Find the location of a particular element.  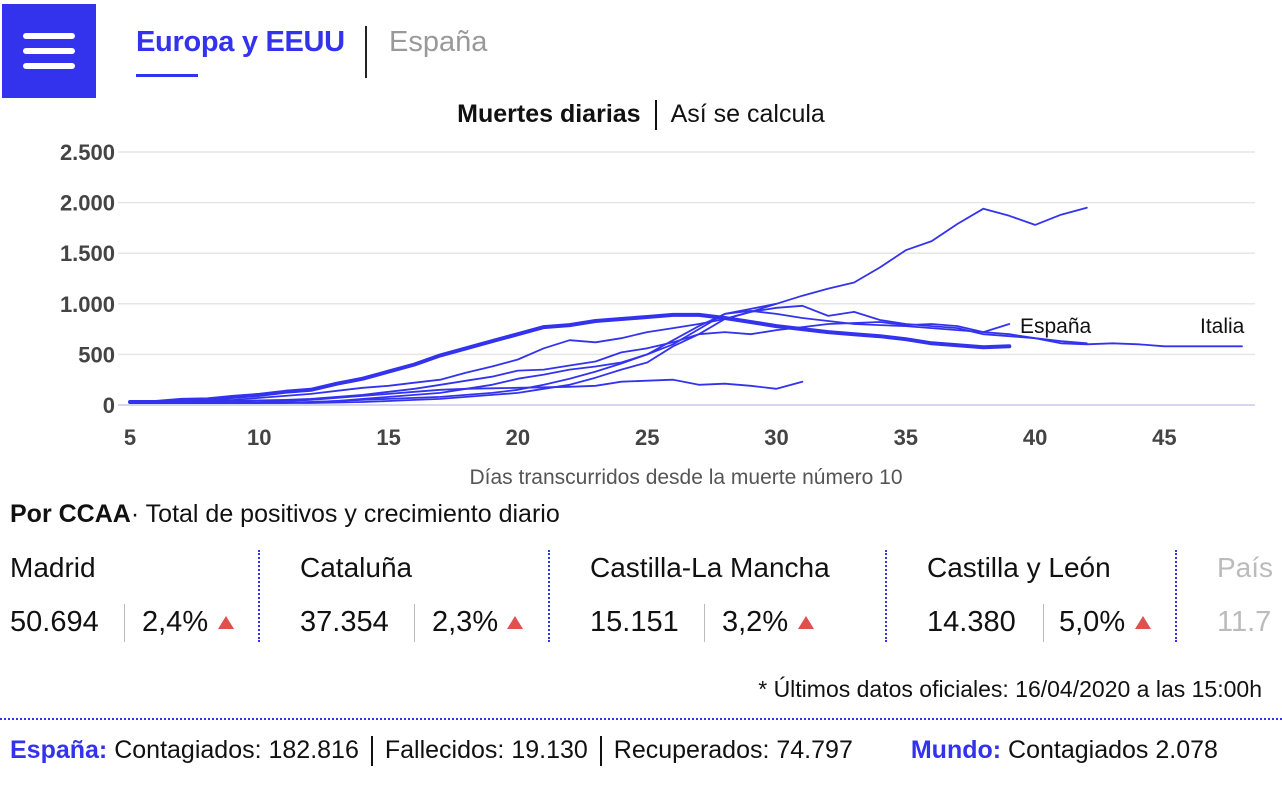

chart-header: Muertes diarias Así se calcula is located at coordinates (641, 115).